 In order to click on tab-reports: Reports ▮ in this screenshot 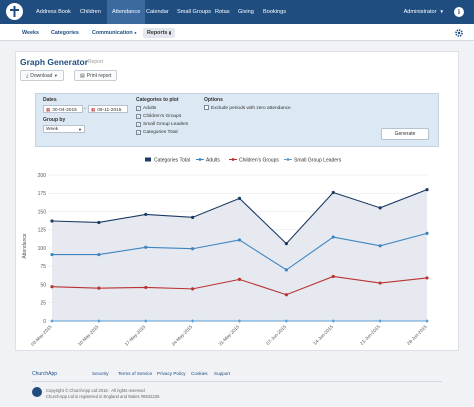, I will do `click(159, 33)`.